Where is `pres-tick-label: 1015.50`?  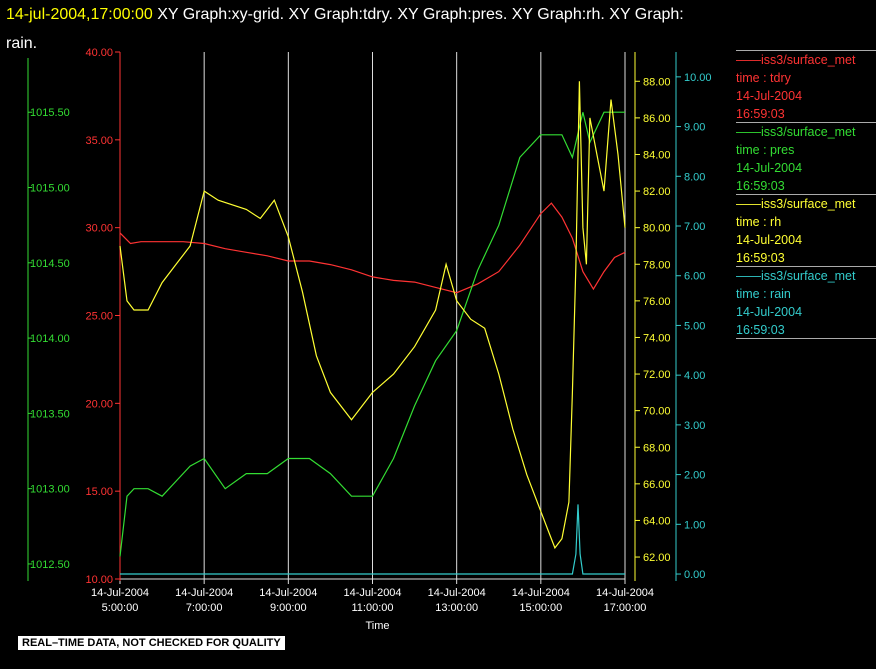 pres-tick-label: 1015.50 is located at coordinates (50, 113).